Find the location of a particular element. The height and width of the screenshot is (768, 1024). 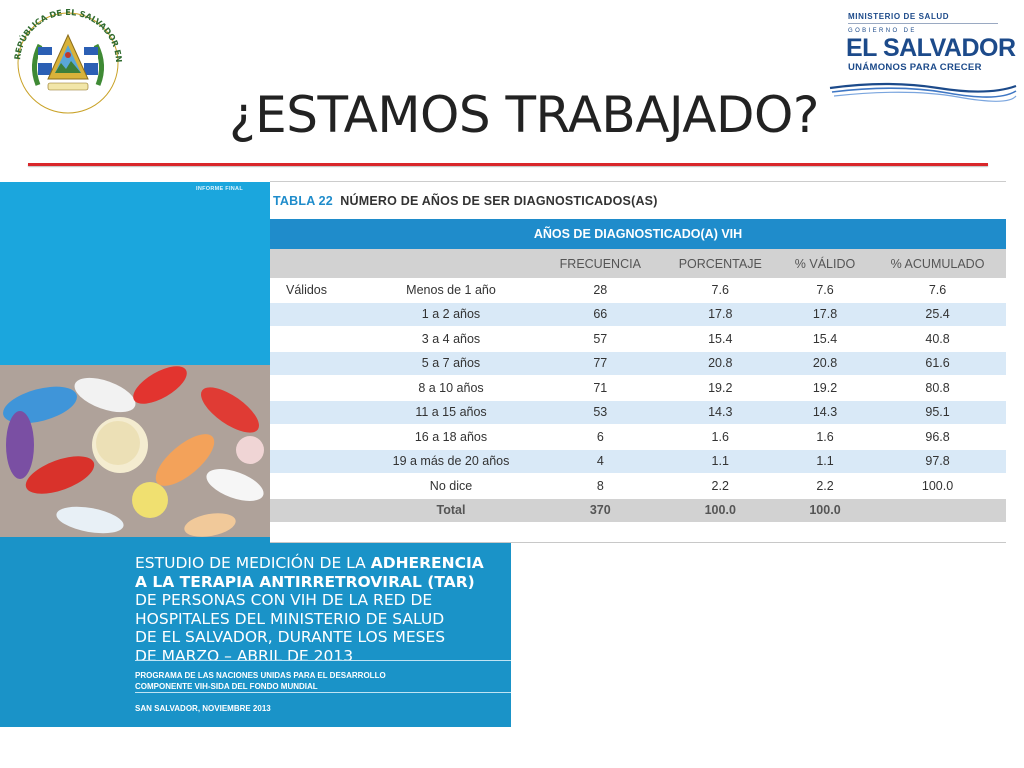

cover-study-line: ESTUDIO DE MEDICIÓN DE LA ADHERENCIA is located at coordinates (320, 563).